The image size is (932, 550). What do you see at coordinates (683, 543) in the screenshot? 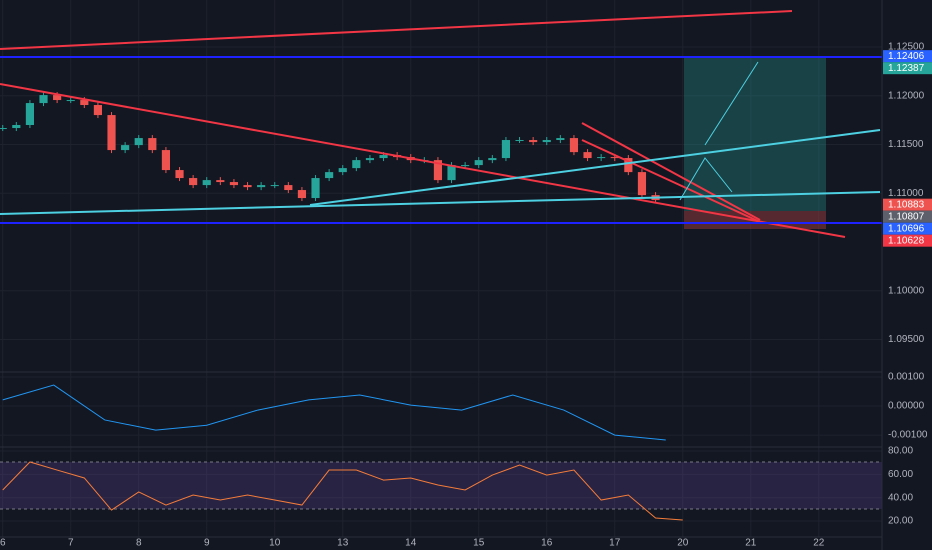
I see `x-tick-label: 20` at bounding box center [683, 543].